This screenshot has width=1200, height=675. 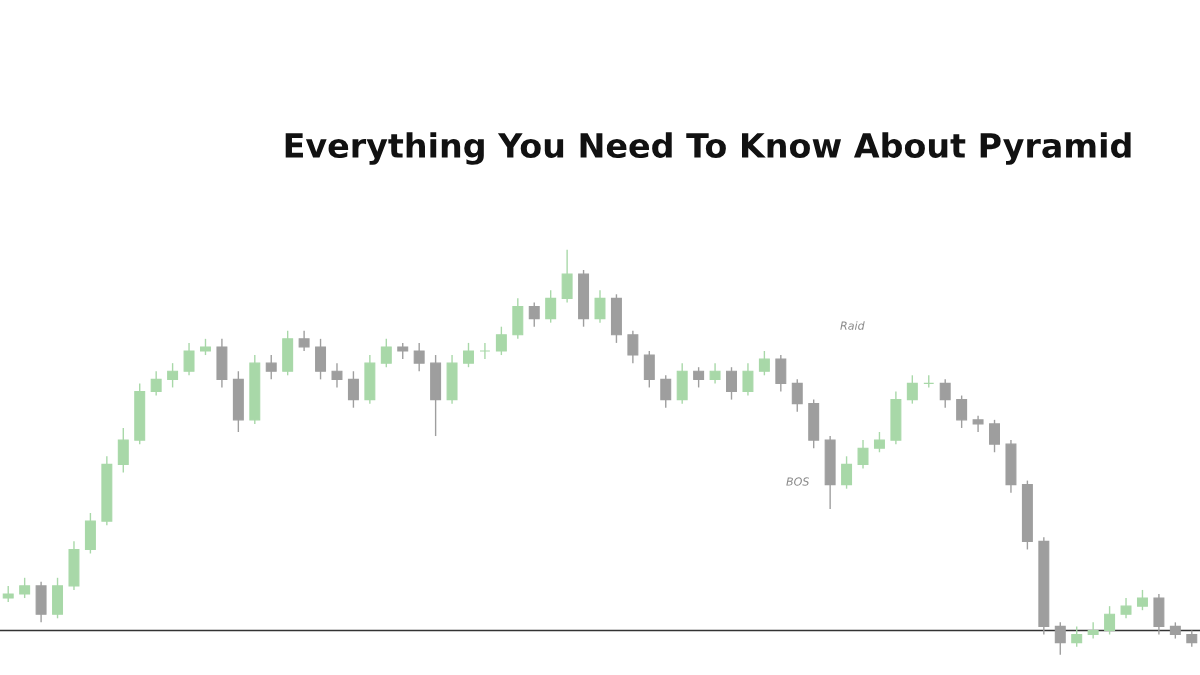 I want to click on annotation: Raid, so click(x=852, y=325).